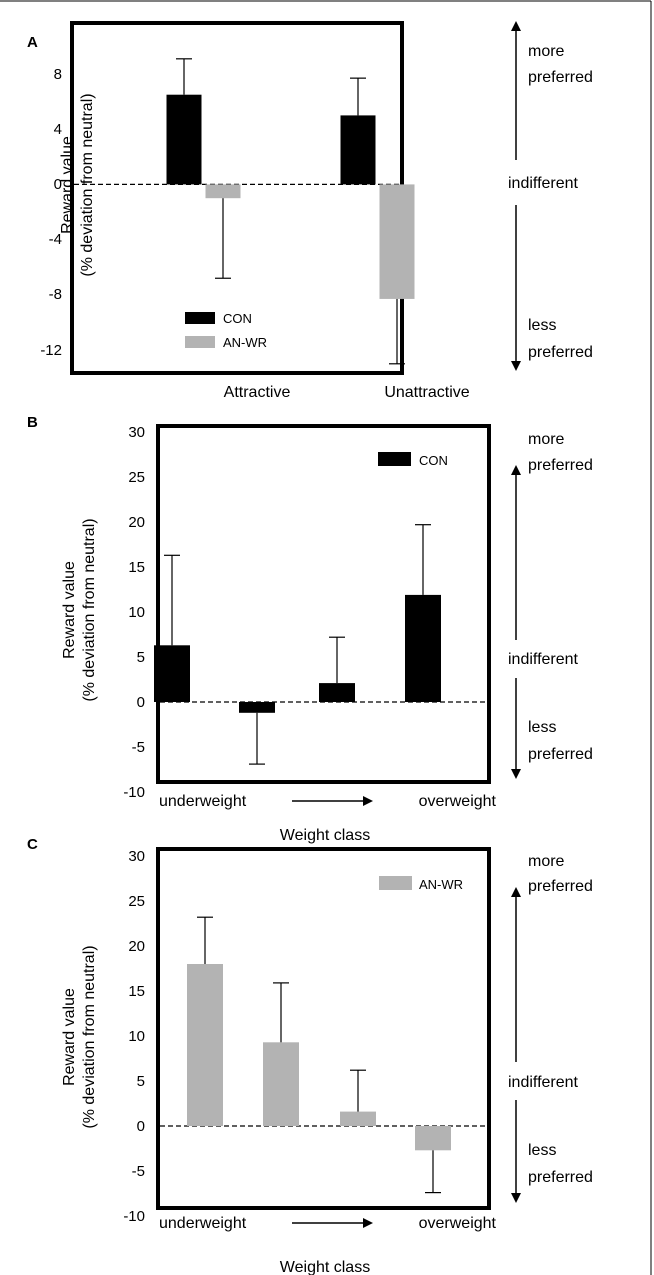 The height and width of the screenshot is (1275, 654). Describe the element at coordinates (257, 392) in the screenshot. I see `category-label: Attractive` at that location.